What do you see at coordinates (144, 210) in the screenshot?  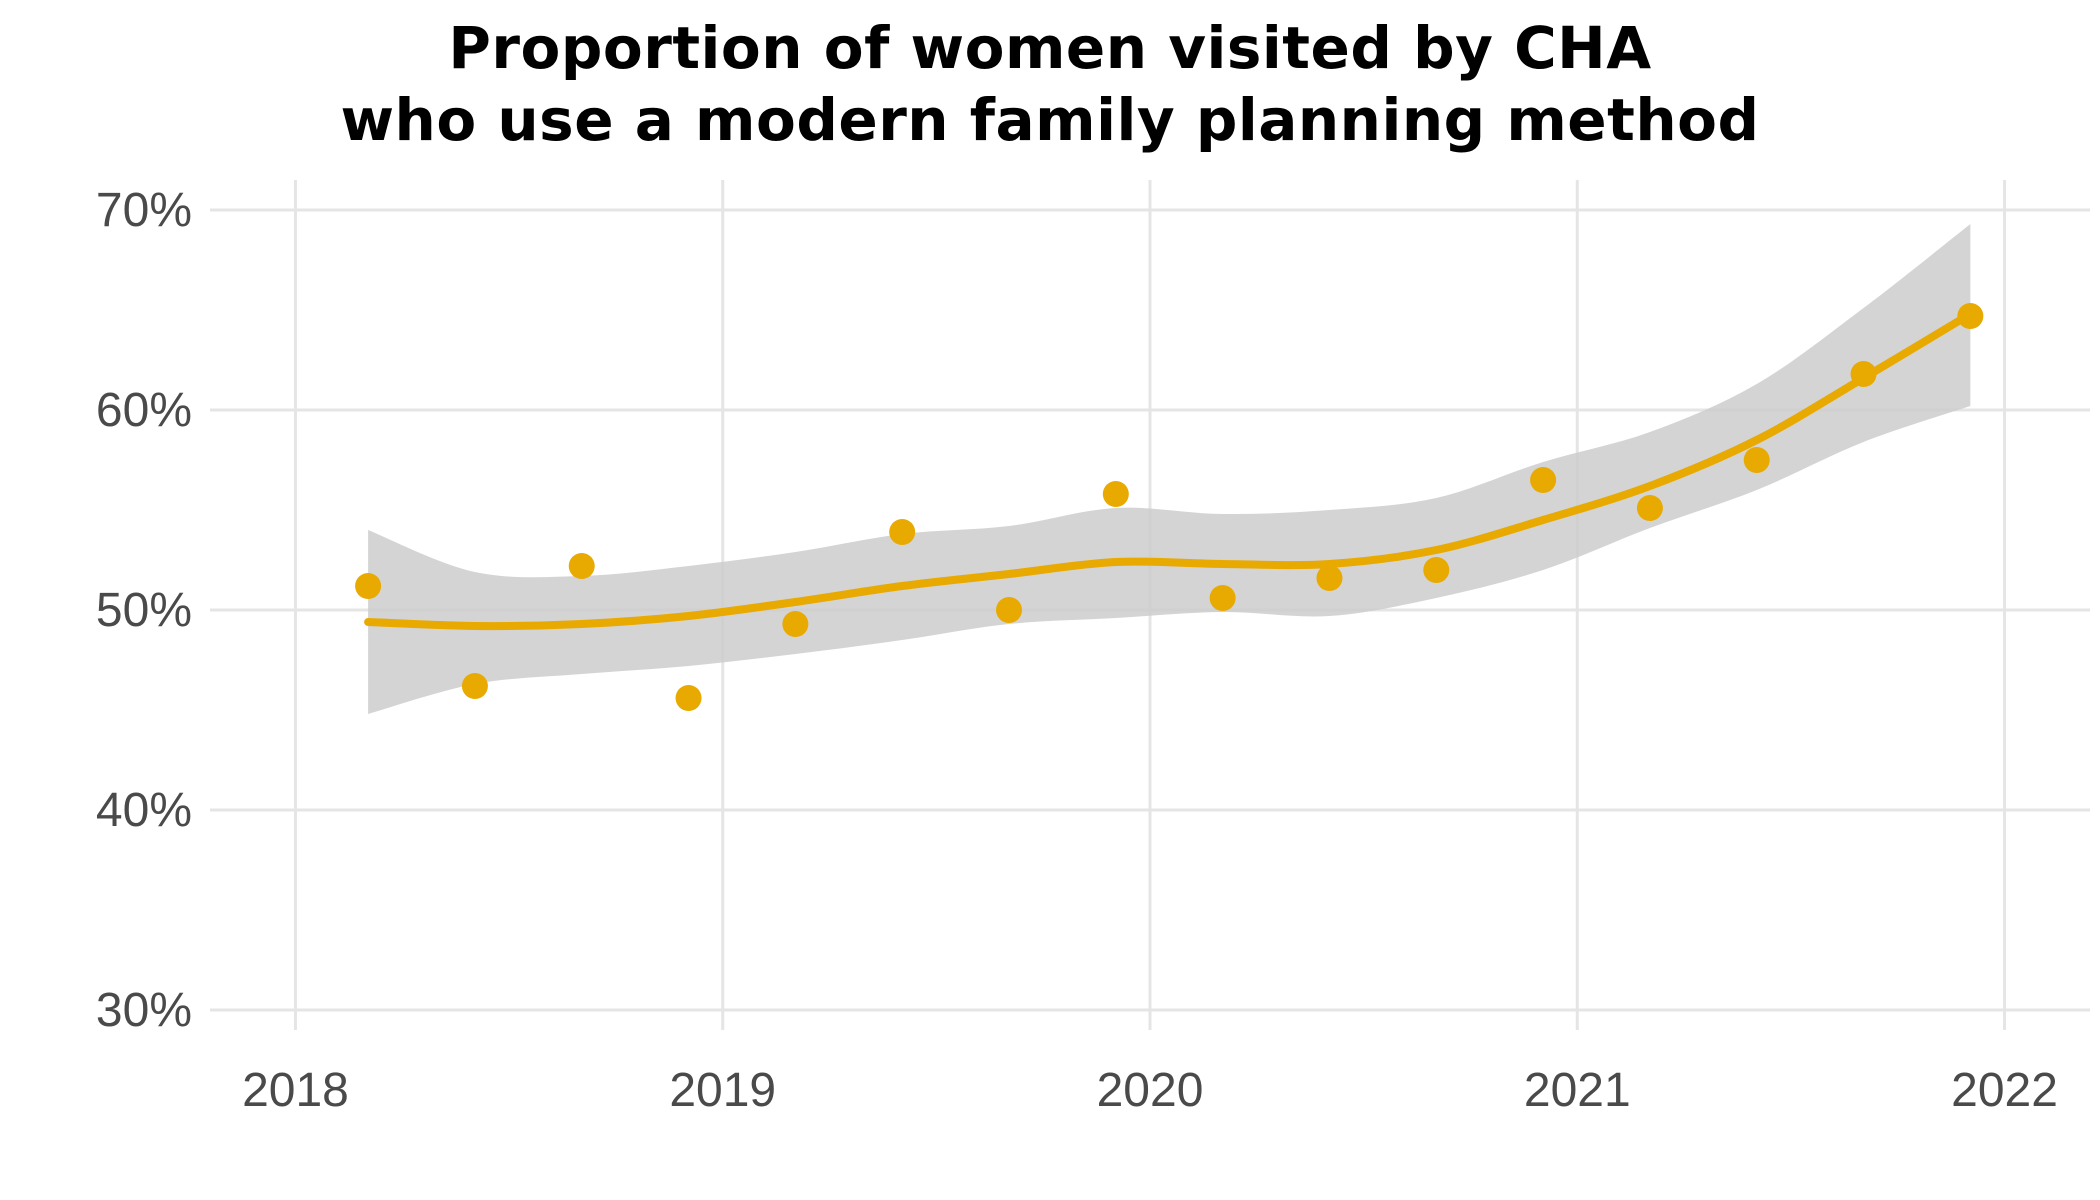 I see `y-tick-label: 70%` at bounding box center [144, 210].